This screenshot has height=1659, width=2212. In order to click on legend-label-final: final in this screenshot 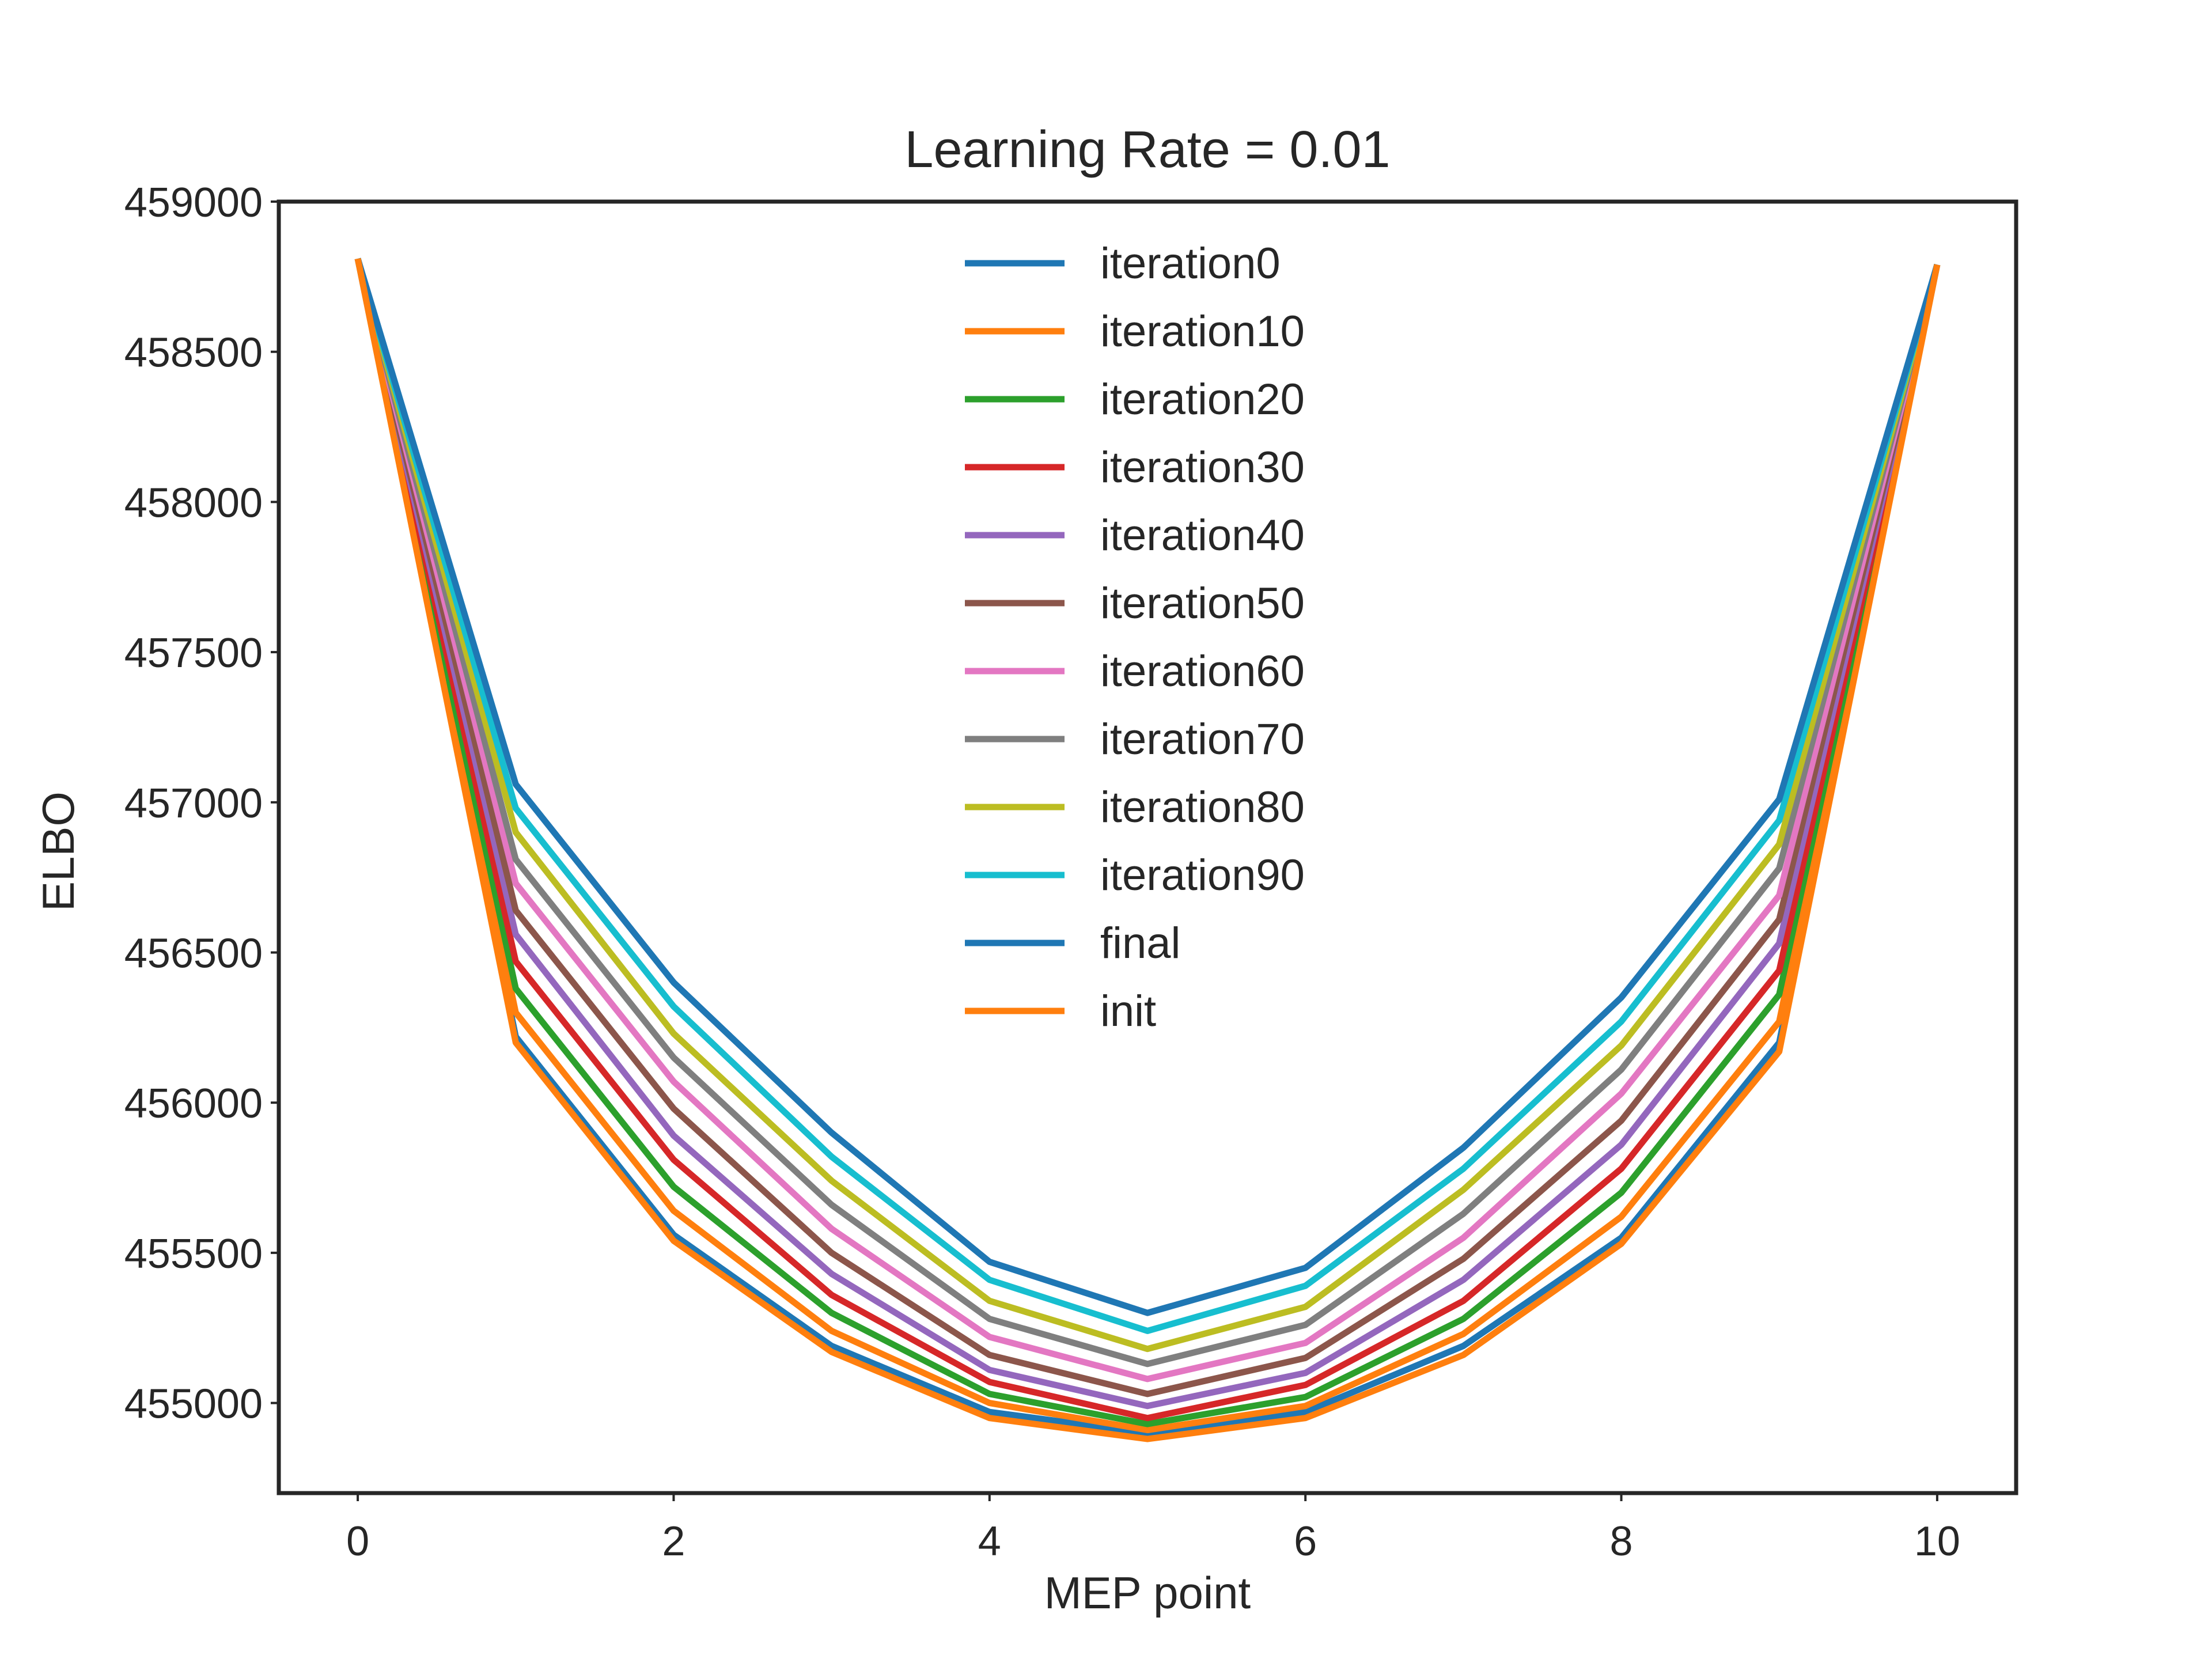, I will do `click(1140, 943)`.